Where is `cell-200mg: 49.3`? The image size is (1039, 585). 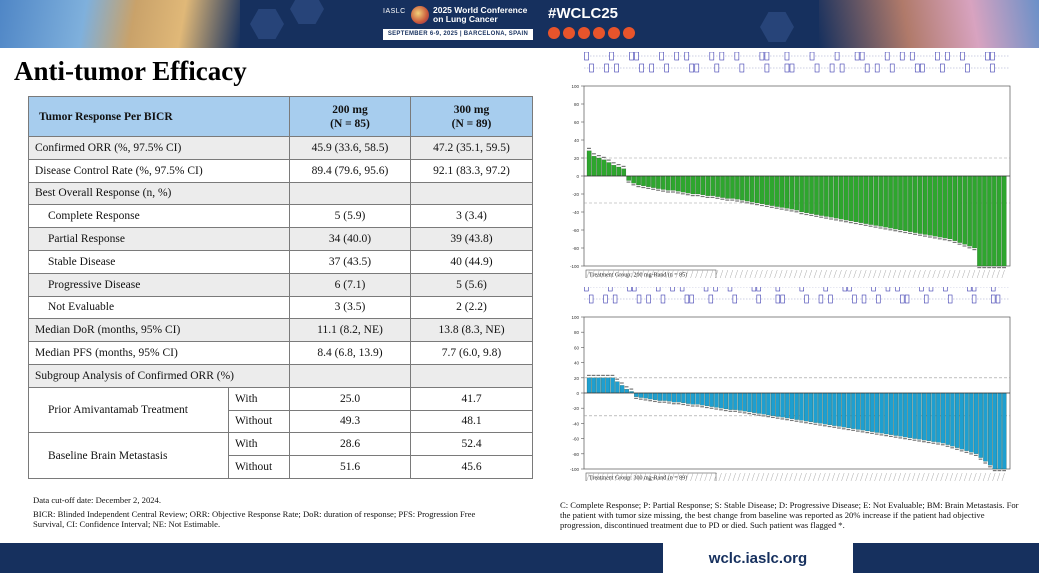
cell-200mg: 49.3 is located at coordinates (350, 421).